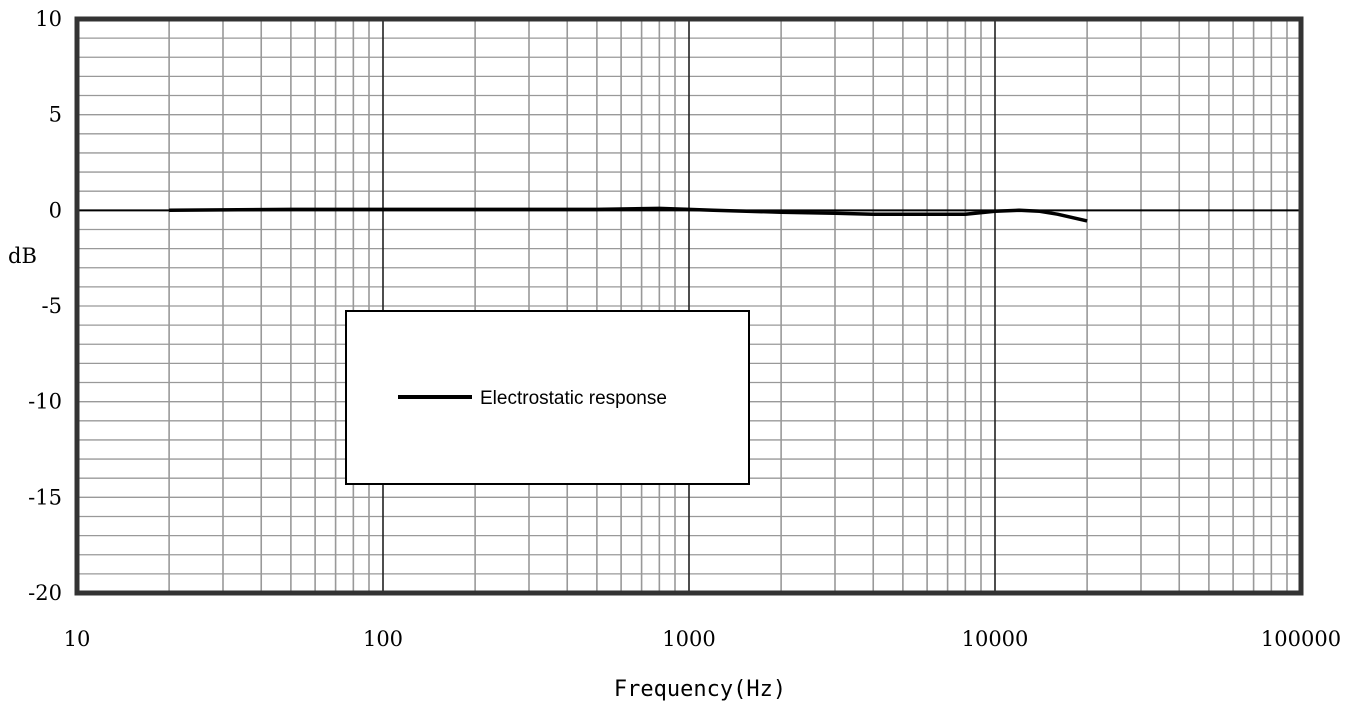 This screenshot has height=706, width=1362. Describe the element at coordinates (700, 689) in the screenshot. I see `x-axis-label: Frequency(Hz)` at that location.